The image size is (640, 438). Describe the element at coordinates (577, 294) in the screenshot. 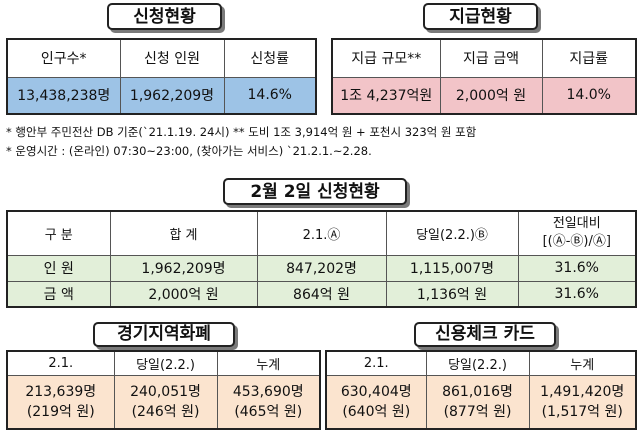

I see `row-amount-change: 31.6%` at that location.